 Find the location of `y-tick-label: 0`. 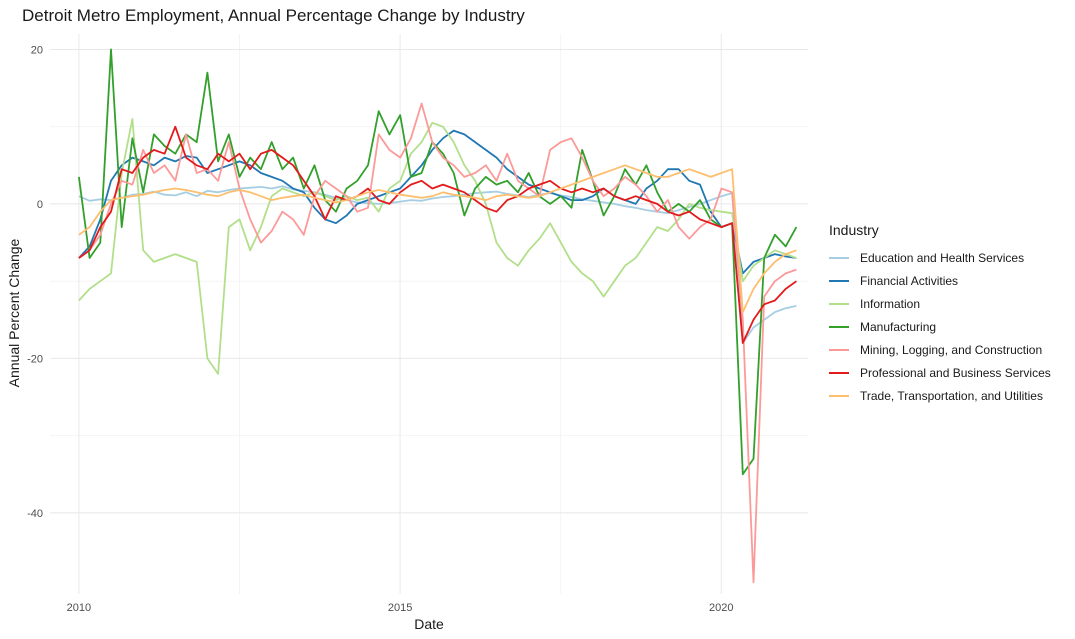

y-tick-label: 0 is located at coordinates (40, 205).